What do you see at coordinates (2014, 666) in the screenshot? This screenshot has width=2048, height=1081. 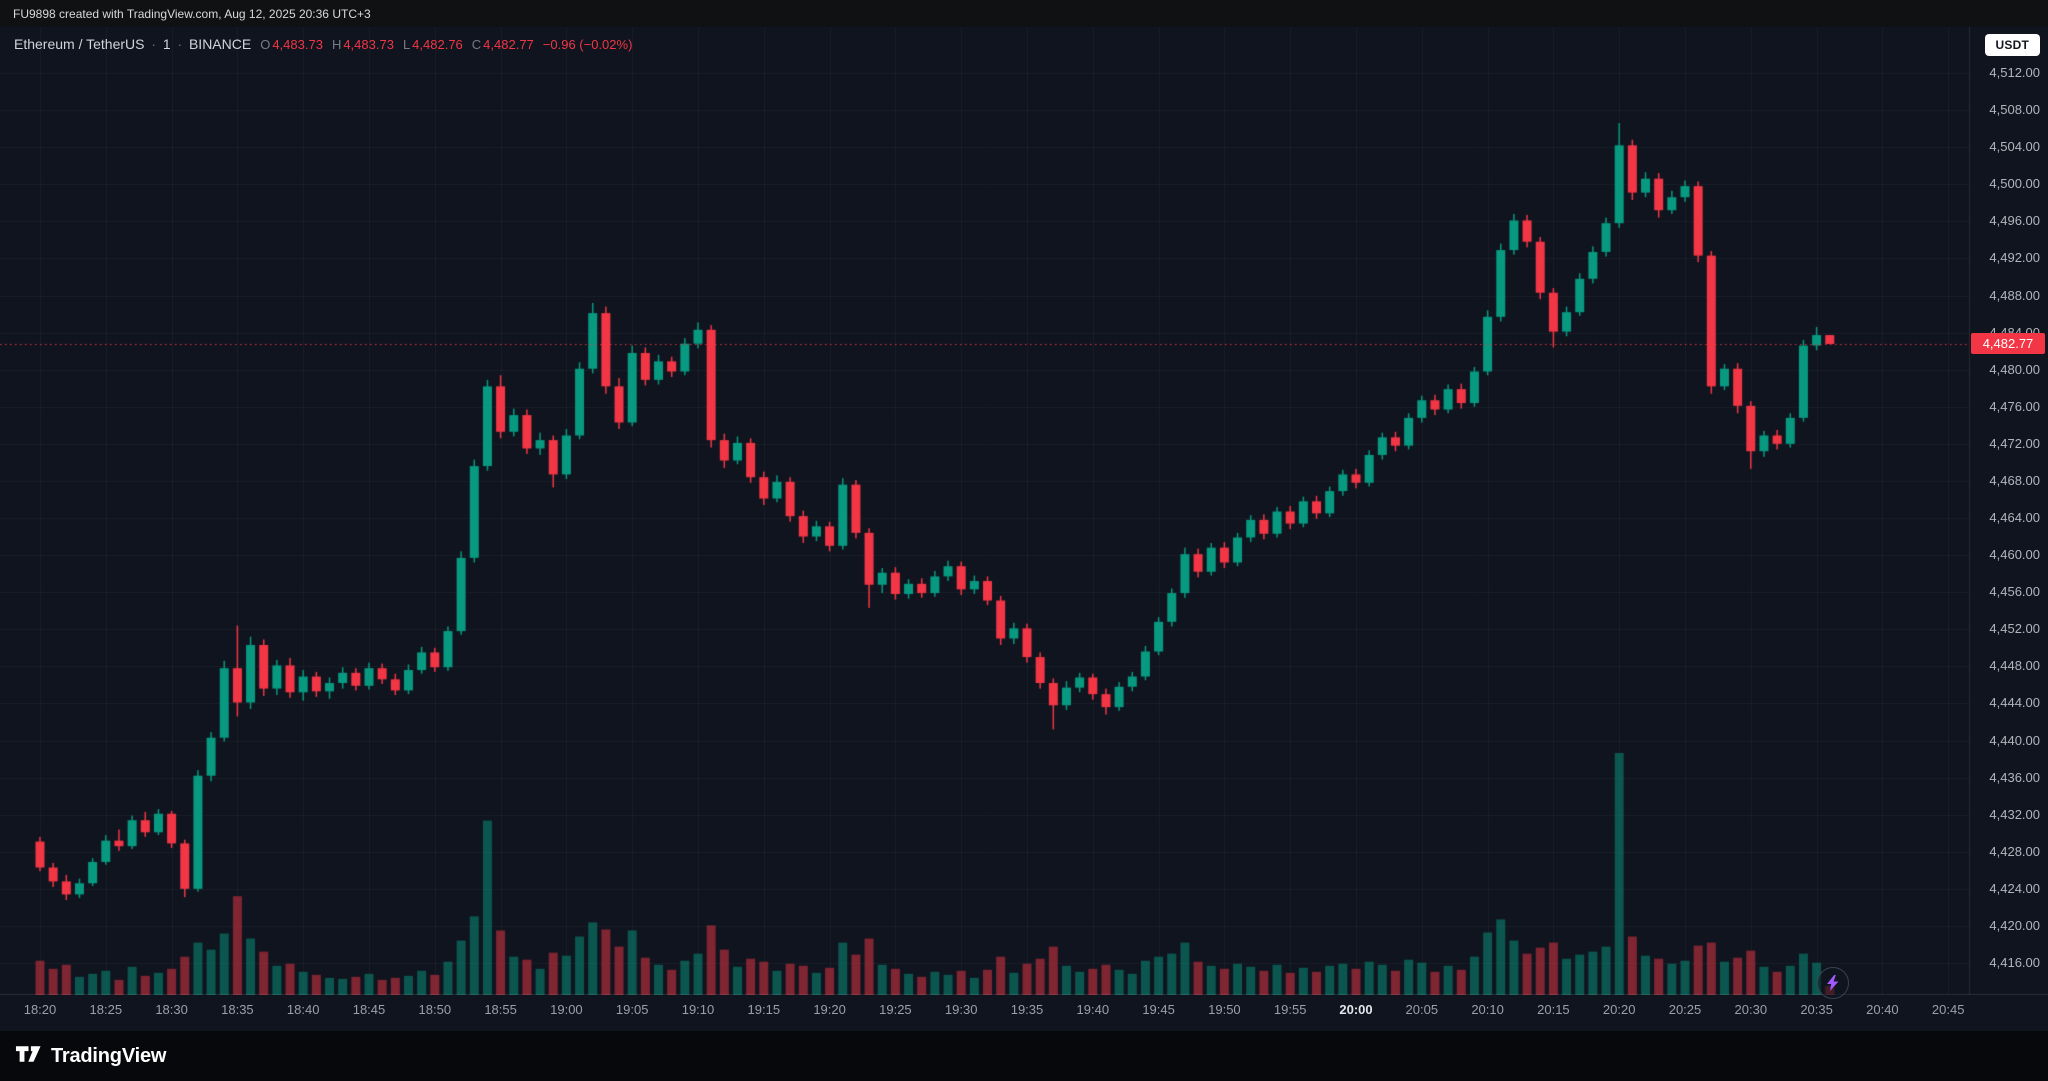 I see `price-axis-label: 4,448.00` at bounding box center [2014, 666].